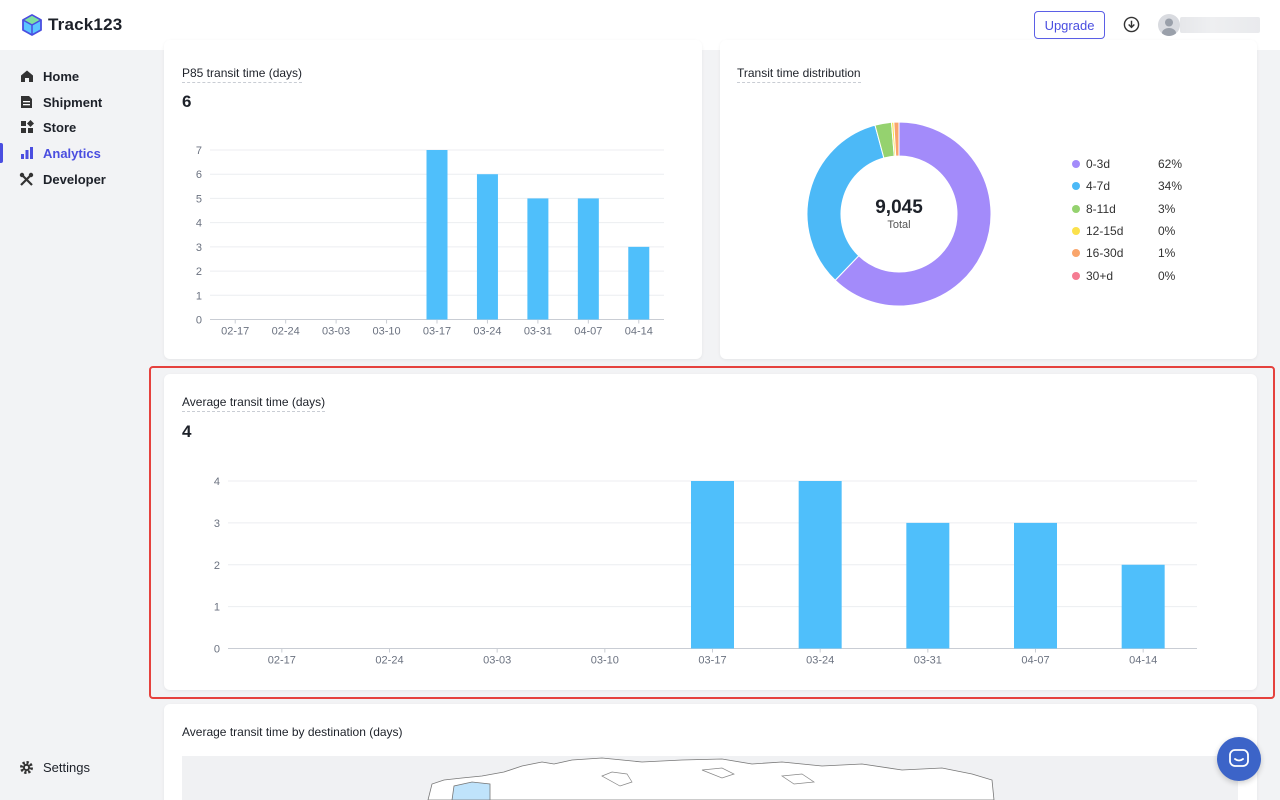 The image size is (1280, 800). I want to click on bar-chart-icon, so click(26, 153).